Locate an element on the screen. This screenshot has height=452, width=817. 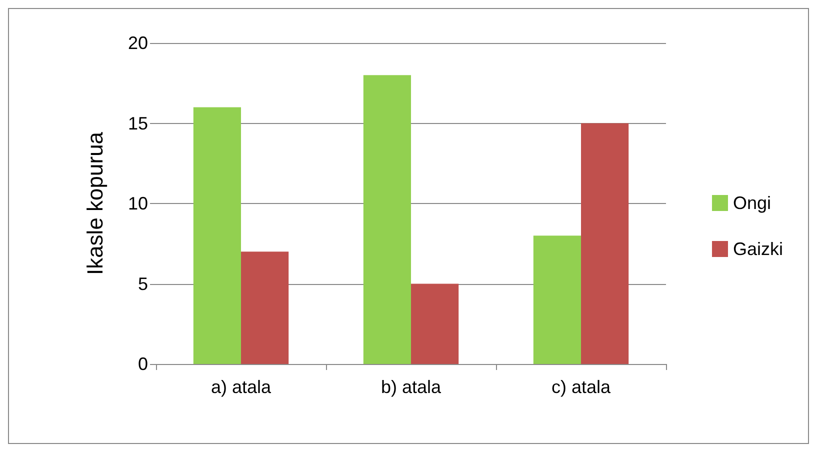
x-tick-label: c) atala is located at coordinates (581, 387).